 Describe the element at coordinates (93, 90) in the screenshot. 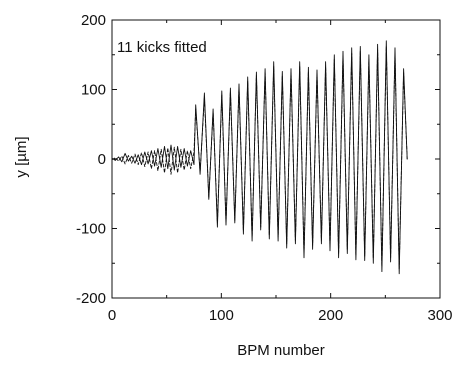

I see `y-tick-label: 100` at that location.